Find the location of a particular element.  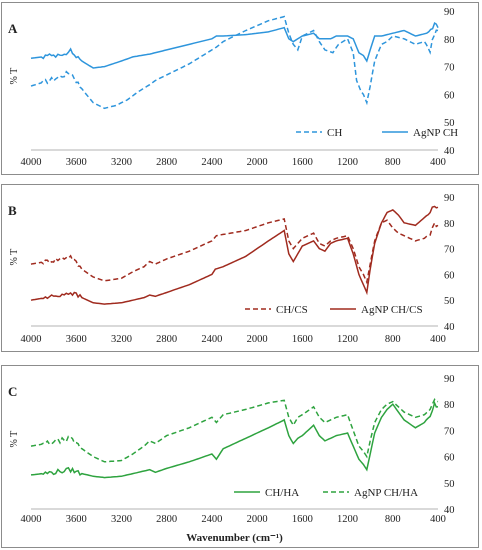

panel-label: C is located at coordinates (12, 391).